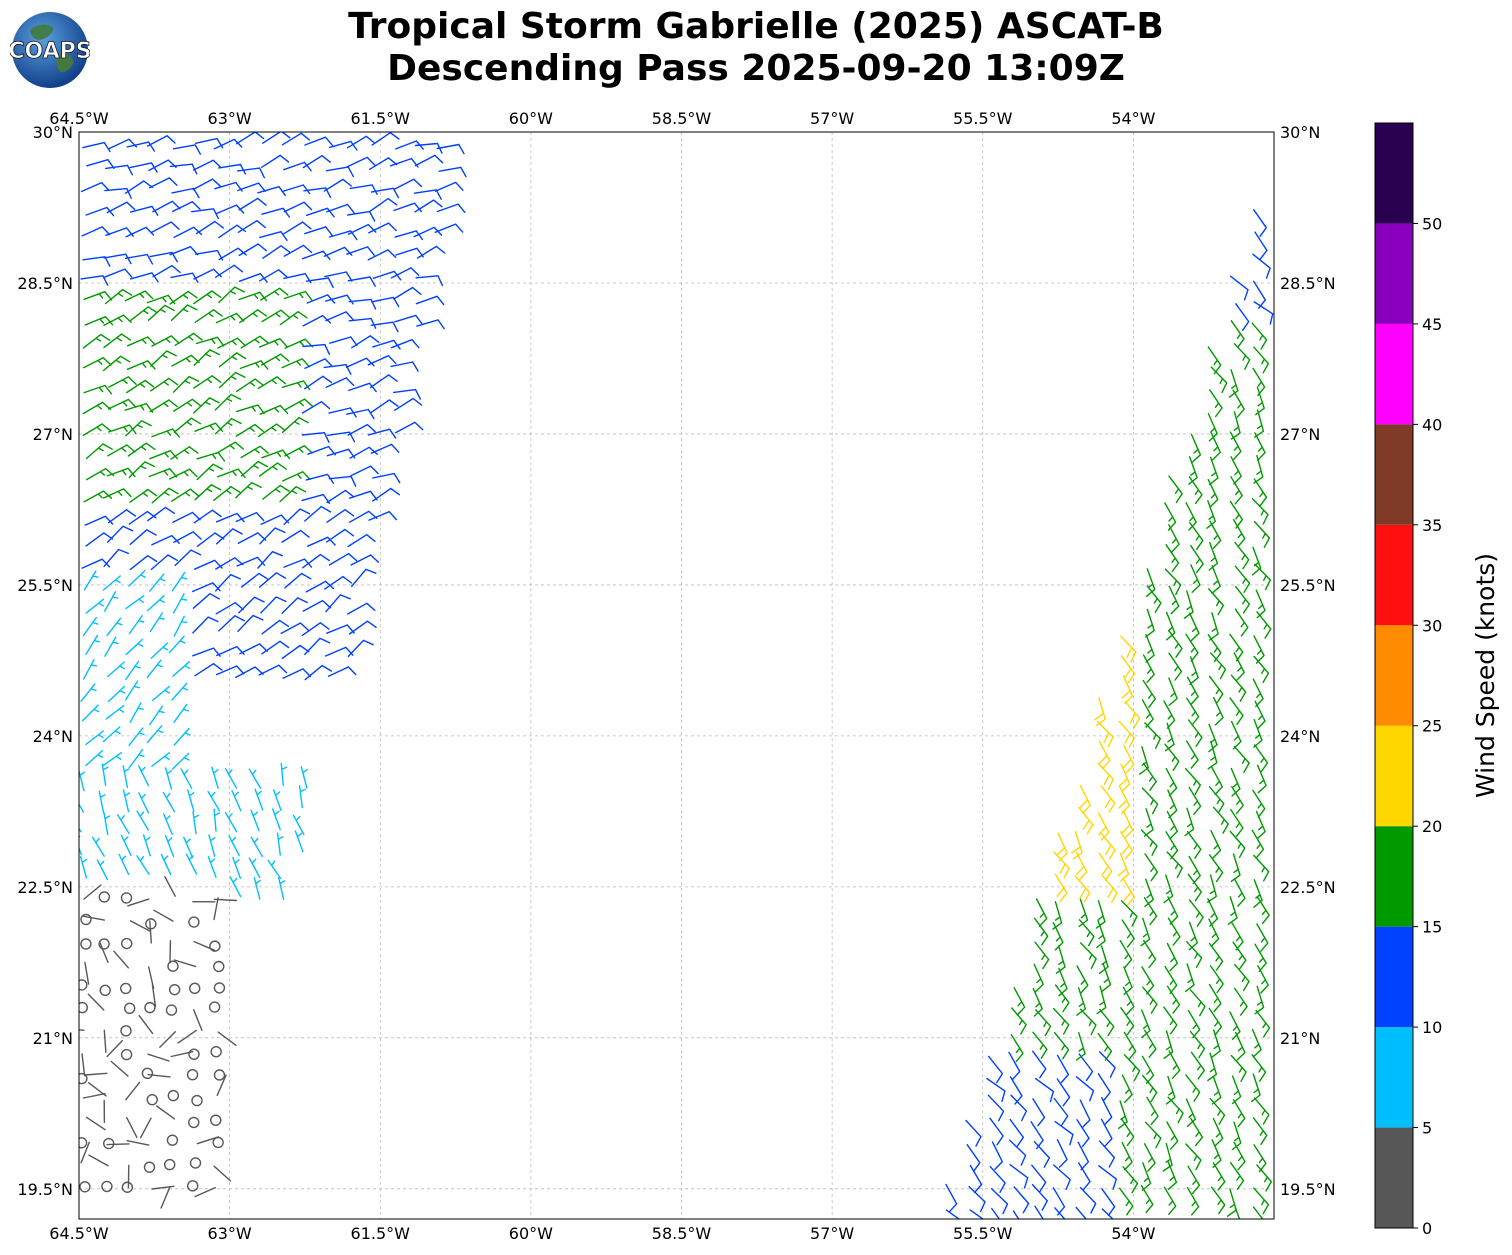  Describe the element at coordinates (756, 68) in the screenshot. I see `title-line-2: Descending Pass 2025-09-20 13:09Z` at that location.